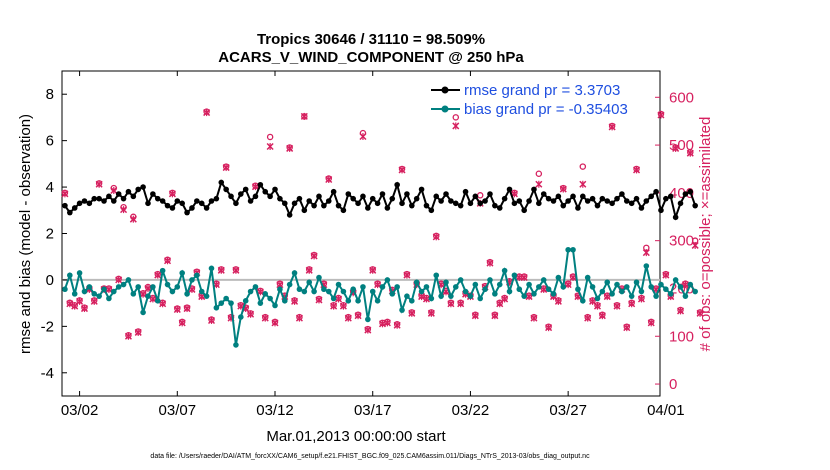  I want to click on legend-rmse-label: rmse grand pr = 3.3703, so click(542, 90).